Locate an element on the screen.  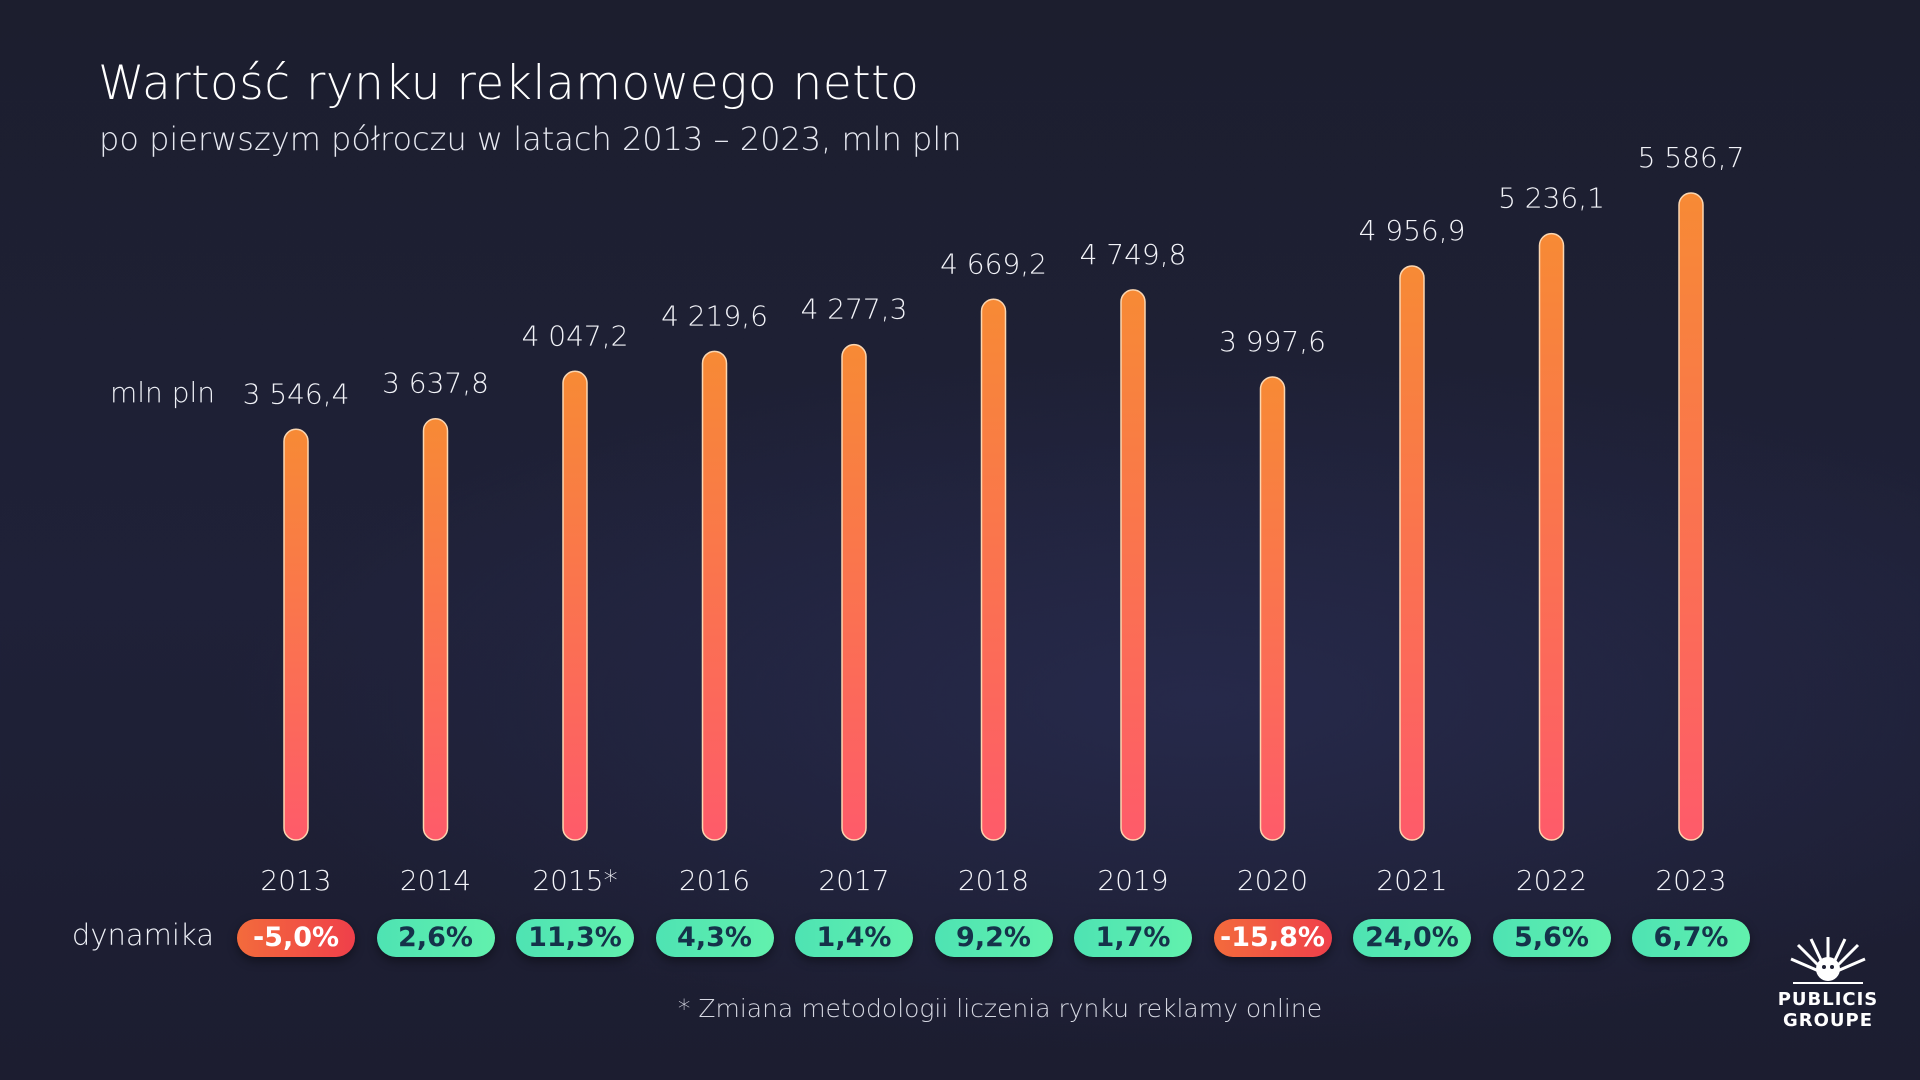
chart-title: Wartość rynku reklamowego netto is located at coordinates (509, 83).